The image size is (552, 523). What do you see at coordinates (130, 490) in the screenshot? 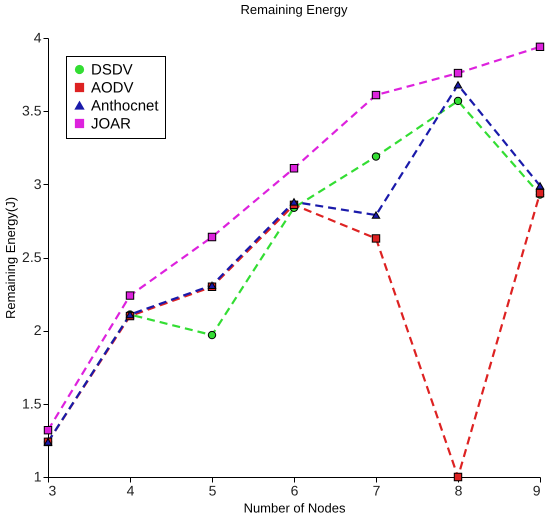
I see `x-tick-label: 4` at bounding box center [130, 490].